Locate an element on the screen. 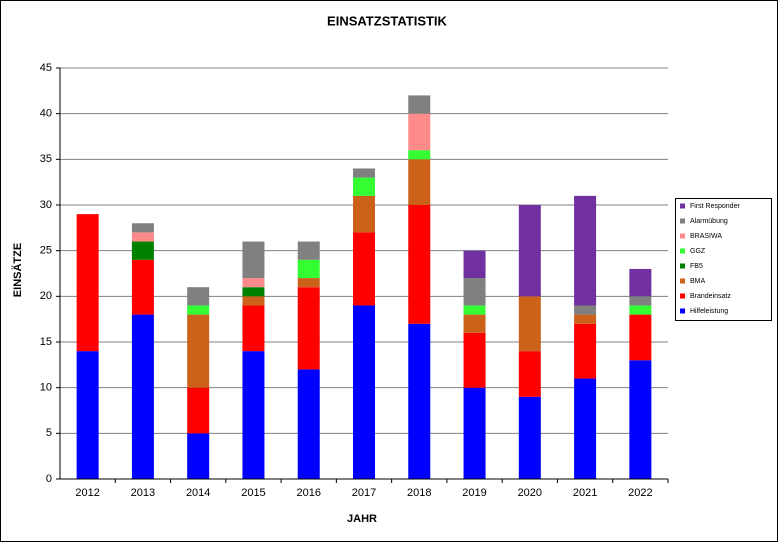  legend-label: Hilfeleistung is located at coordinates (709, 311).